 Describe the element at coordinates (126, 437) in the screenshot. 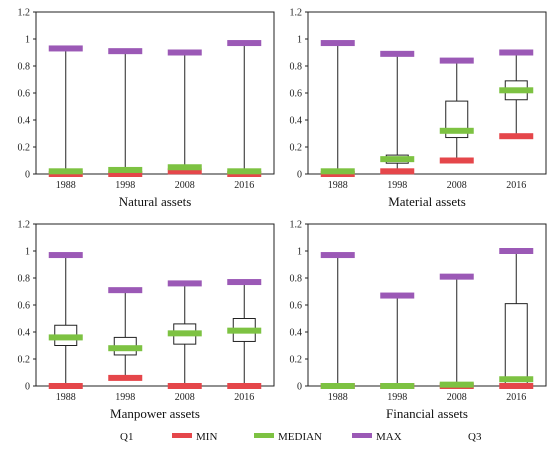

I see `legend-label: Q1` at that location.